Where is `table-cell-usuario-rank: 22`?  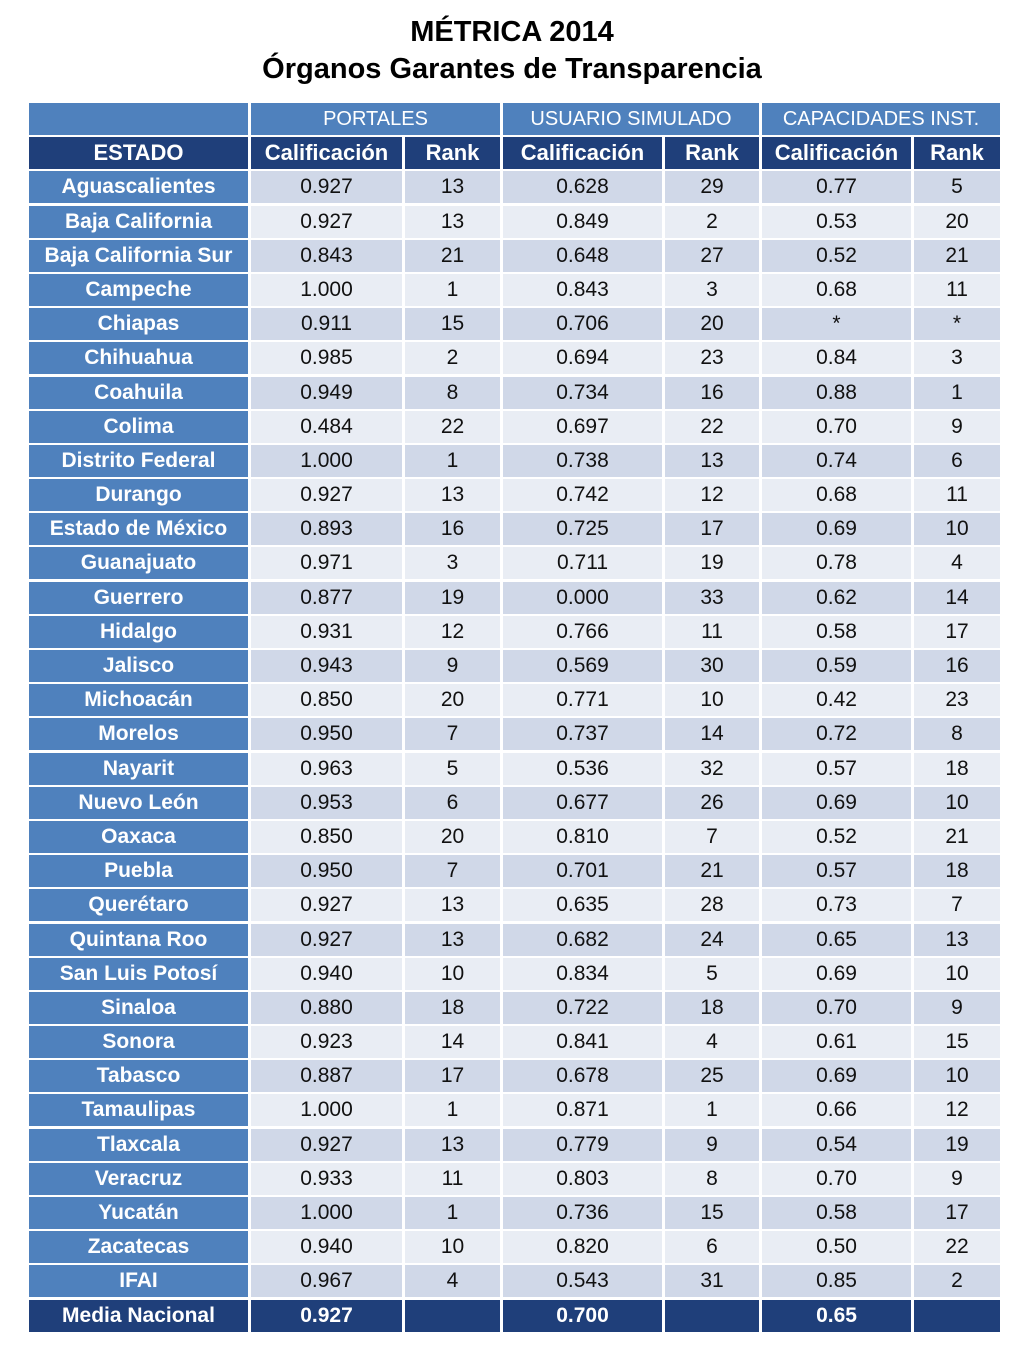
table-cell-usuario-rank: 22 is located at coordinates (712, 426).